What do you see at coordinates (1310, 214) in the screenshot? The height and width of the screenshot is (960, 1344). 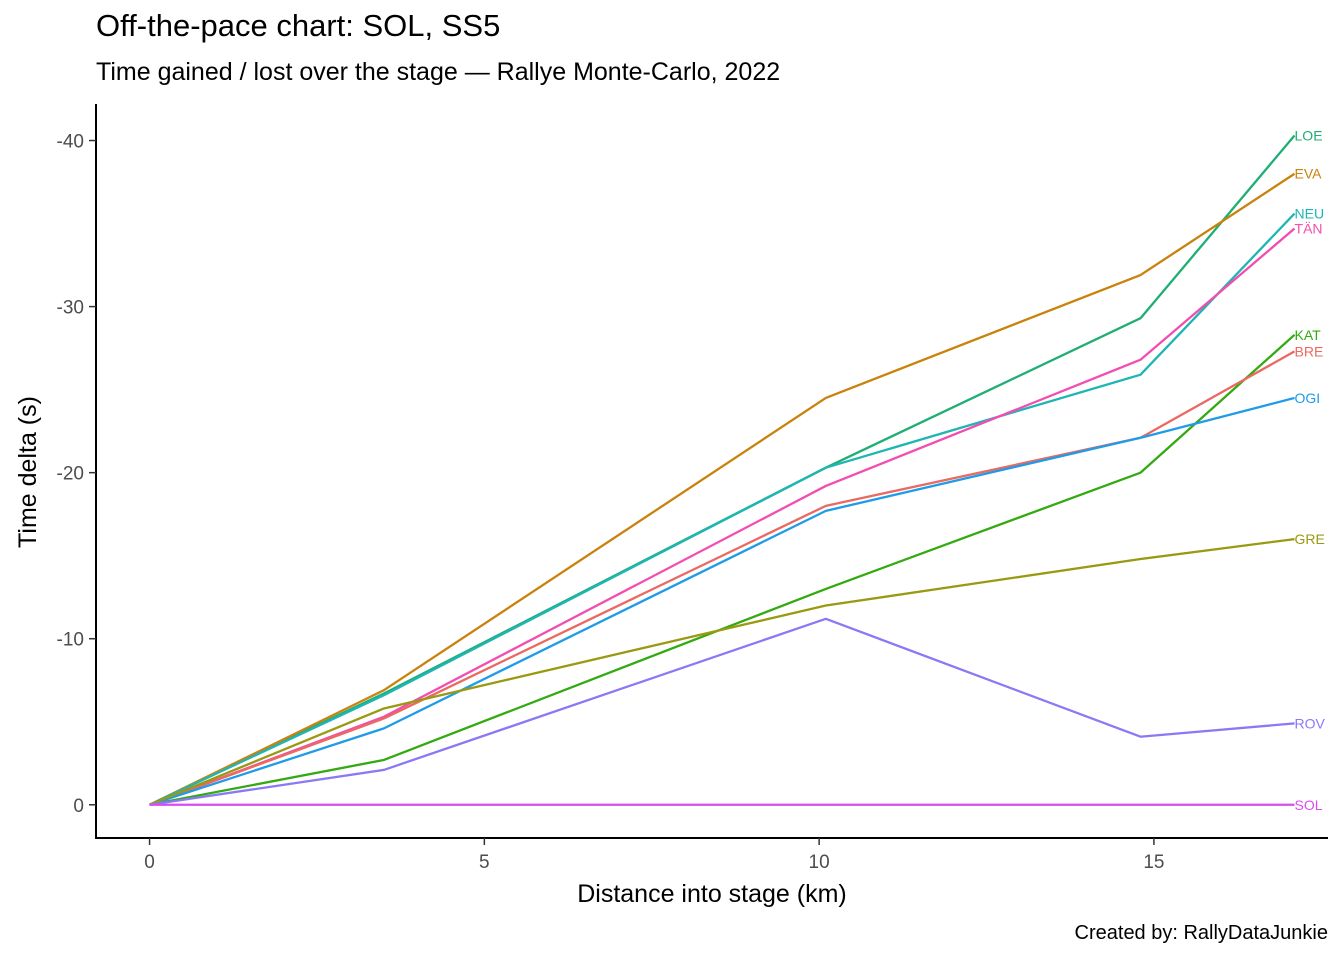 I see `series-label-neu: NEU` at bounding box center [1310, 214].